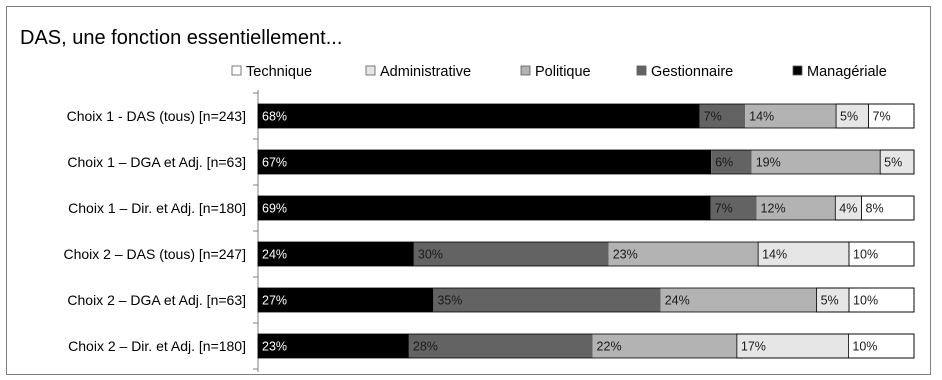  What do you see at coordinates (236, 70) in the screenshot?
I see `legend-swatch-technique` at bounding box center [236, 70].